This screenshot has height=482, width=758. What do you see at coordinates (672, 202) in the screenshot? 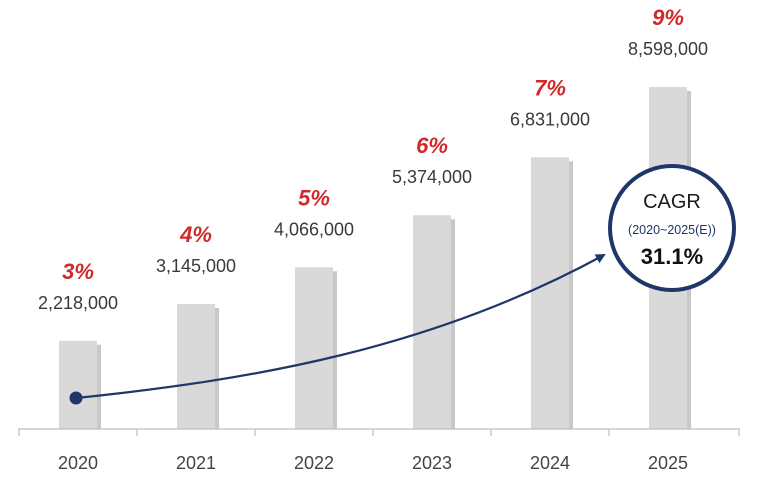
I see `cagr-title: CAGR` at bounding box center [672, 202].